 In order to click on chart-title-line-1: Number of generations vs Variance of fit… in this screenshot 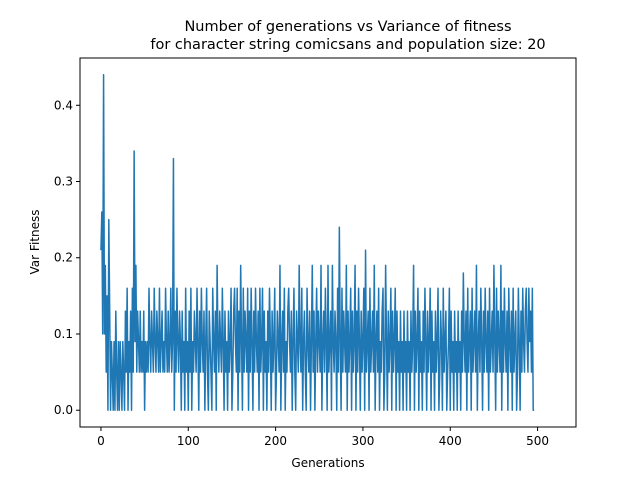, I will do `click(347, 27)`.